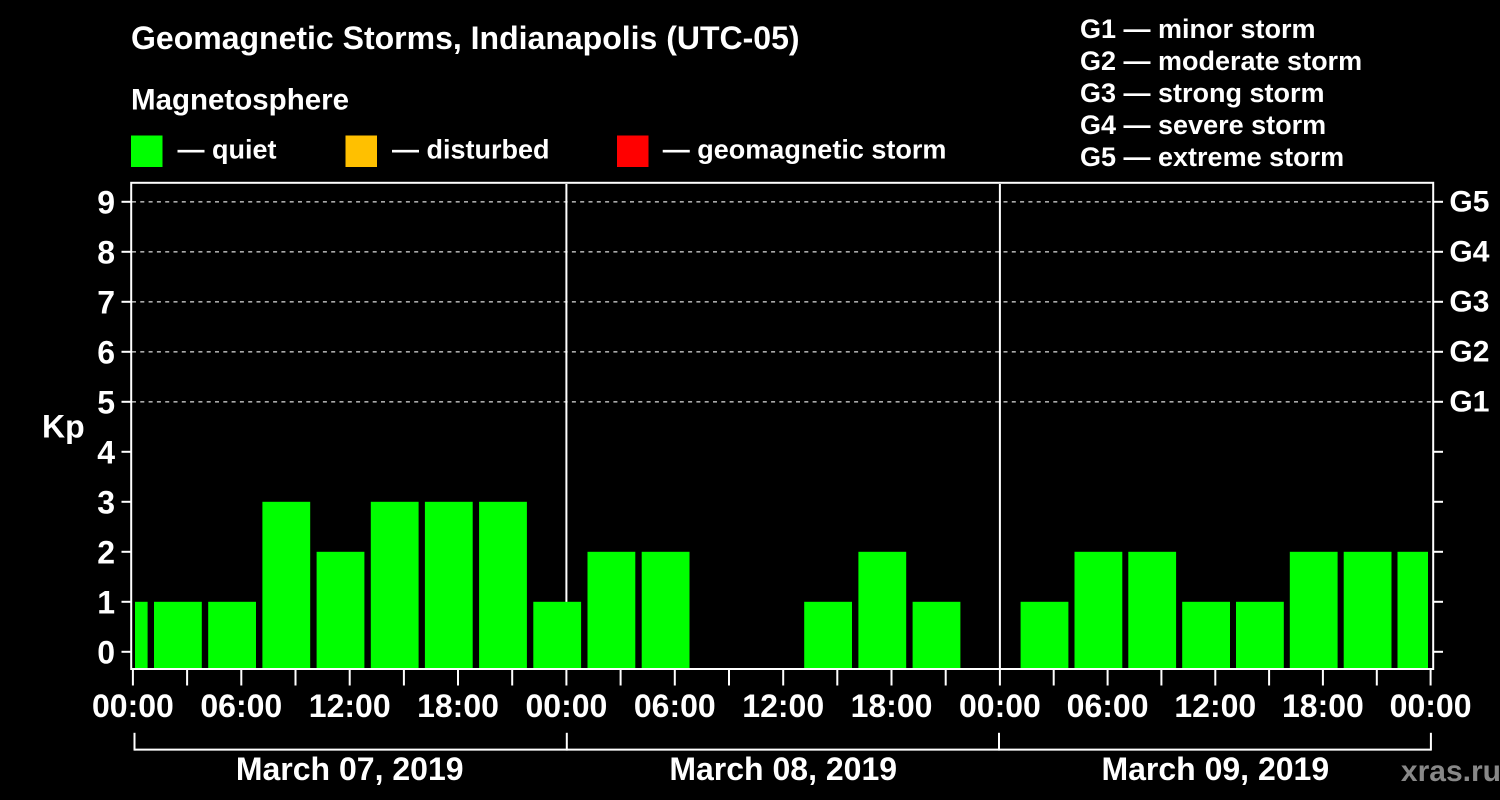 This screenshot has height=800, width=1500. What do you see at coordinates (1198, 29) in the screenshot?
I see `svg-text: G1 — minor storm` at bounding box center [1198, 29].